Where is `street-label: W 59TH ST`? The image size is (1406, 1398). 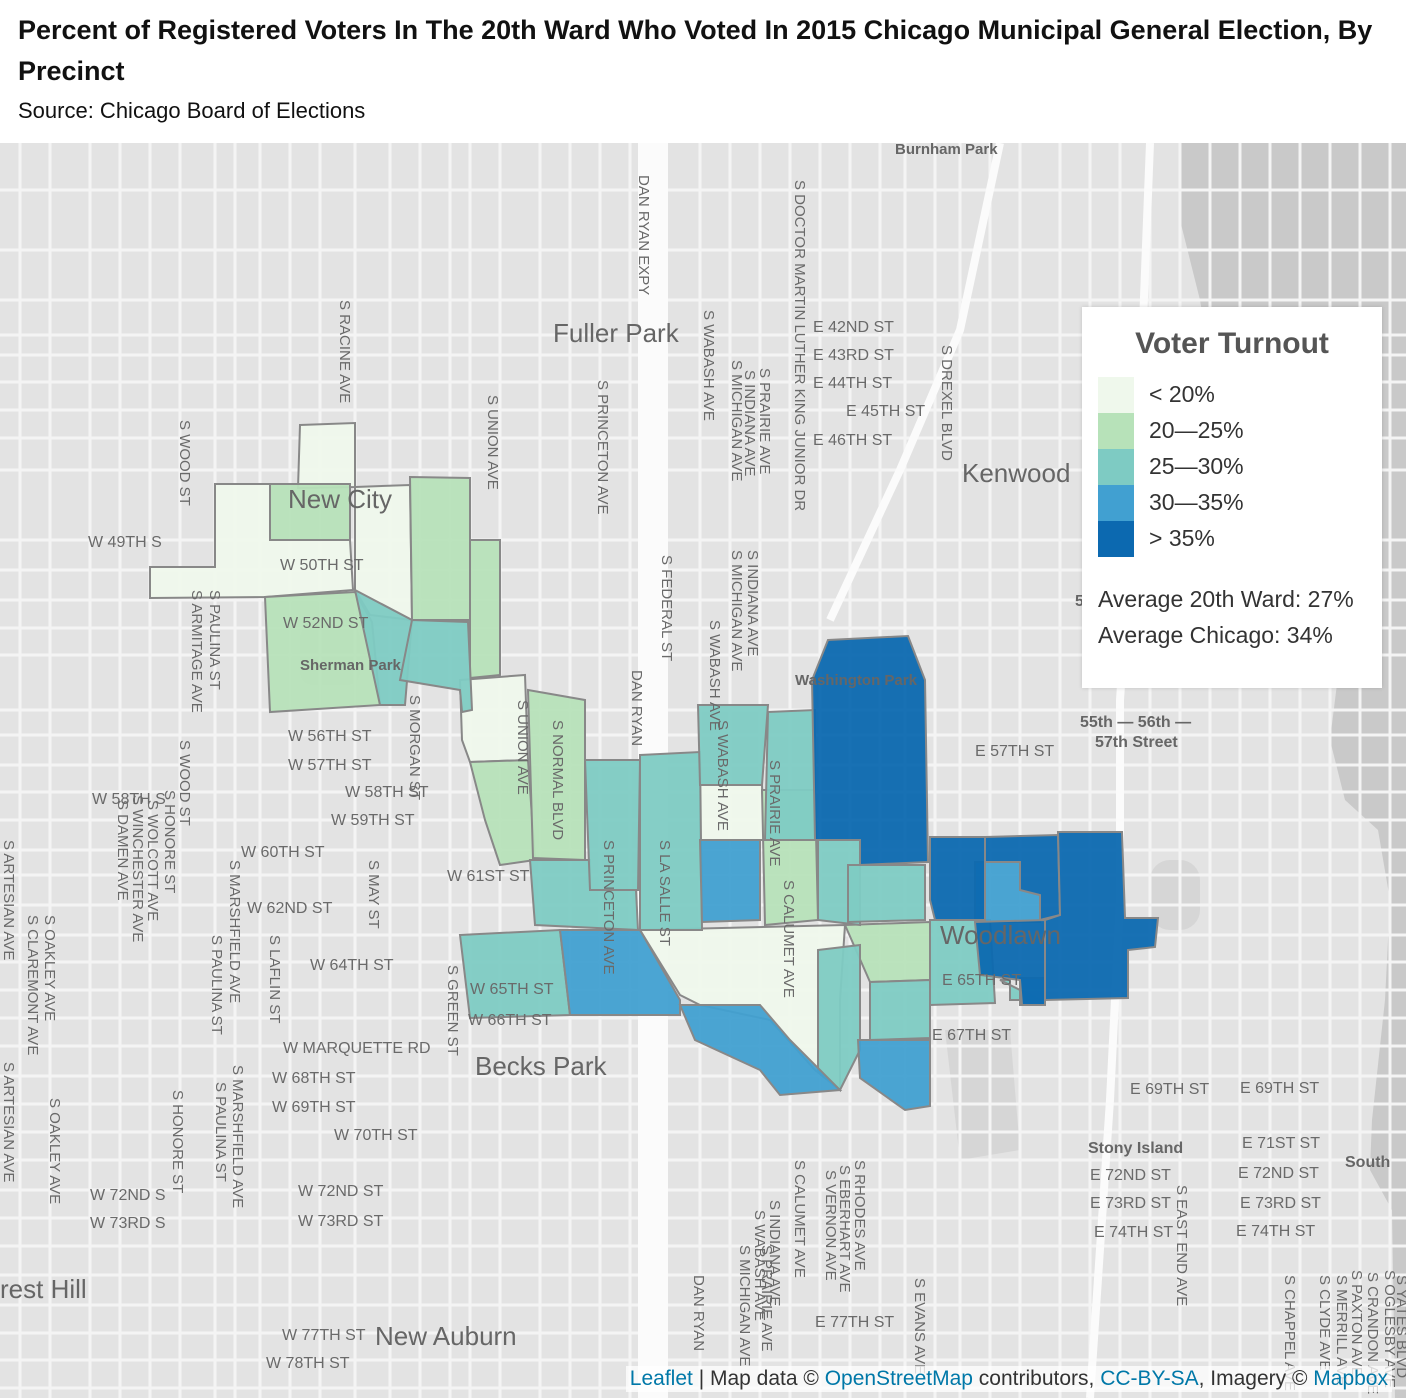 street-label: W 59TH ST is located at coordinates (373, 820).